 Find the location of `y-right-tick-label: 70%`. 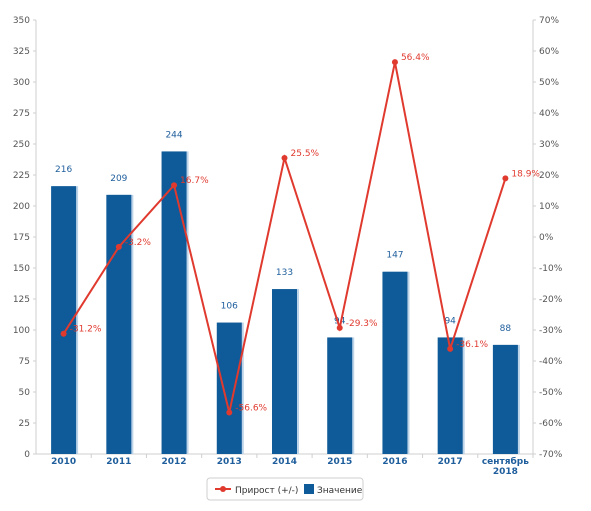

y-right-tick-label: 70% is located at coordinates (549, 21).